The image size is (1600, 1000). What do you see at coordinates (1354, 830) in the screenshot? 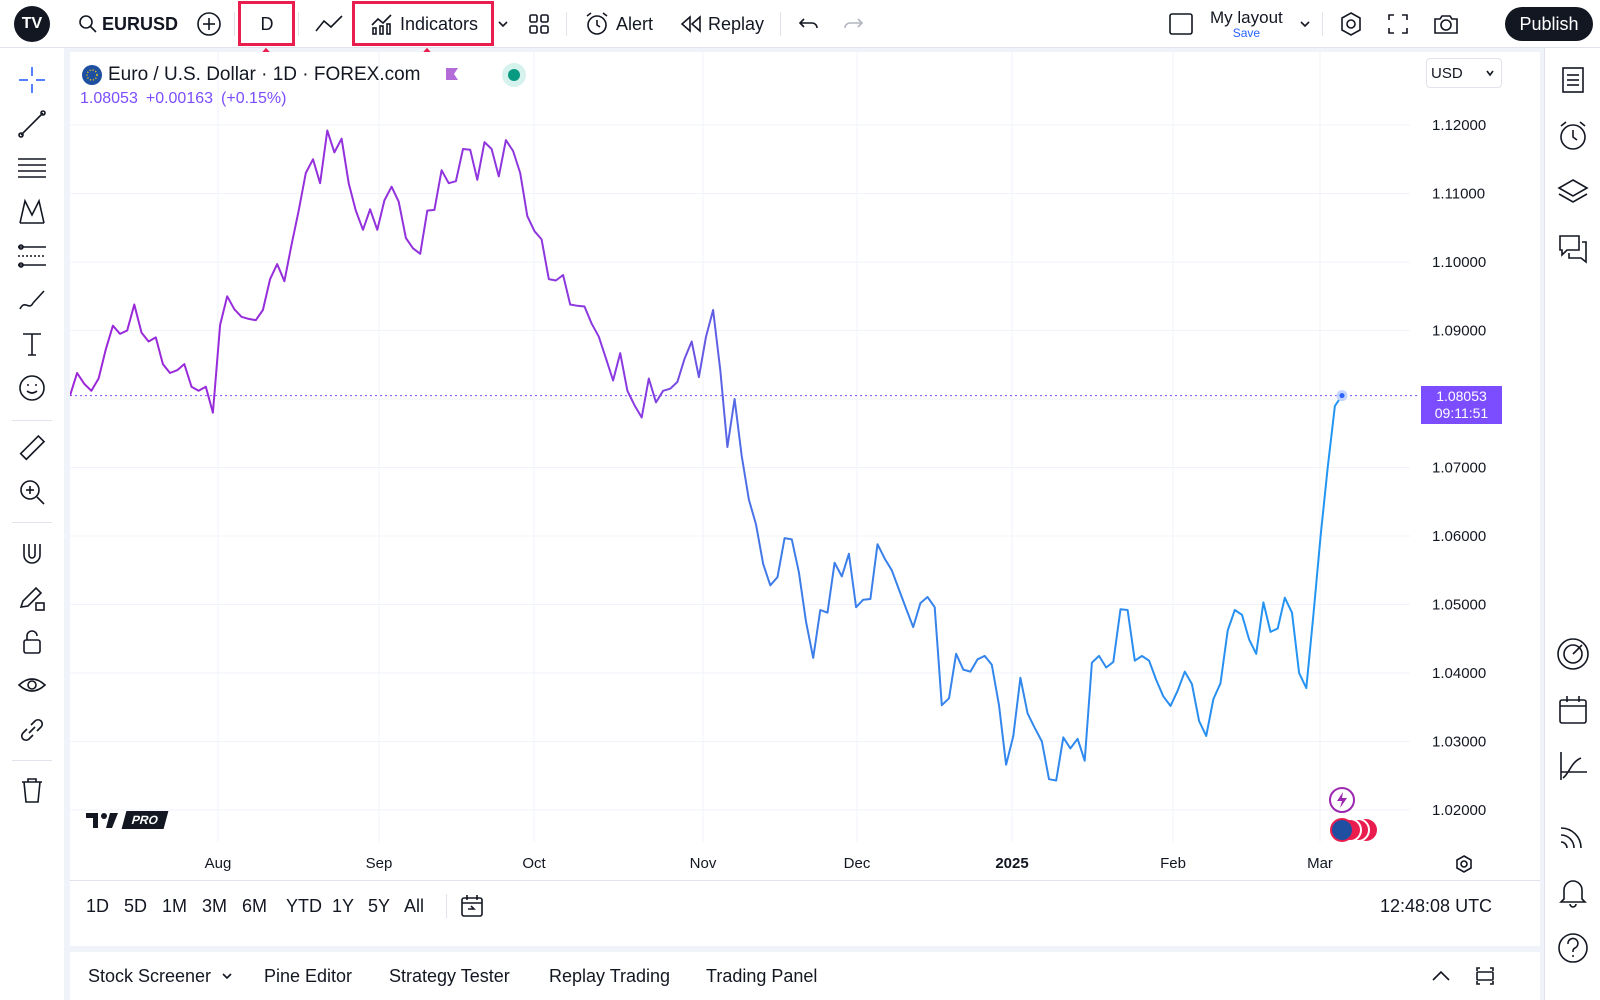
I see `economic-events-icon` at bounding box center [1354, 830].